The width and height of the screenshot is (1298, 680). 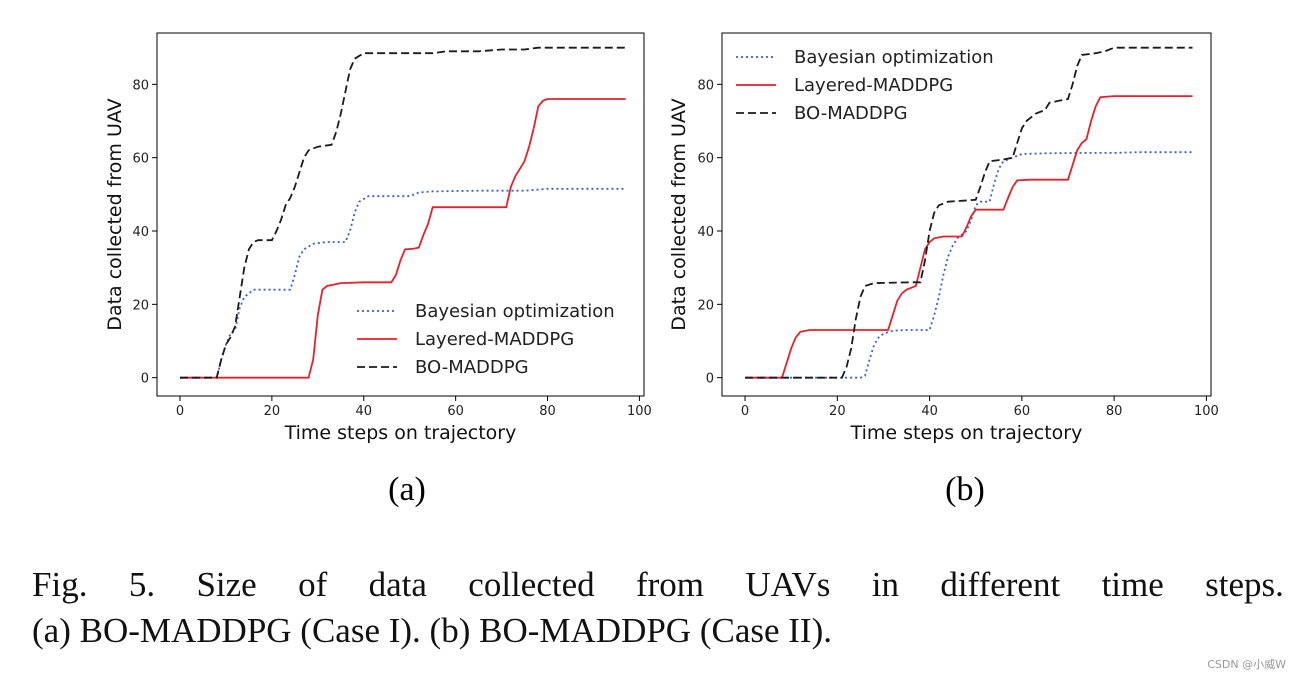 I want to click on series-line-bayesian-optimization, so click(x=969, y=265).